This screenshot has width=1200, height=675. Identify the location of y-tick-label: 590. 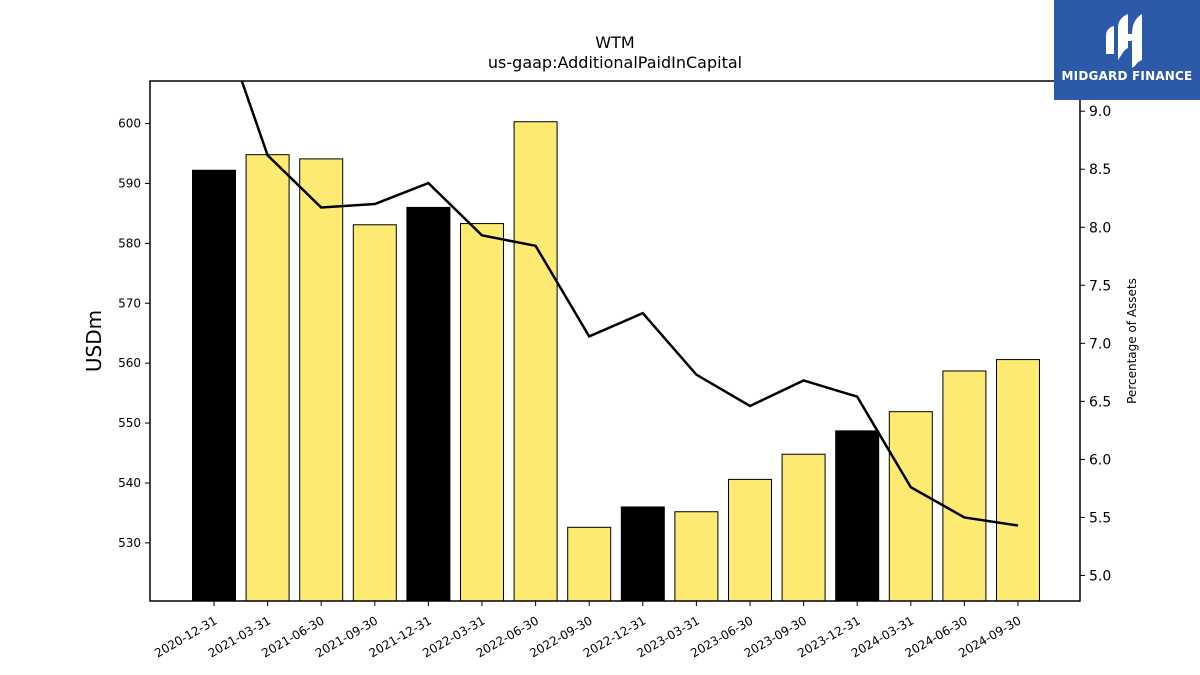
(129, 183).